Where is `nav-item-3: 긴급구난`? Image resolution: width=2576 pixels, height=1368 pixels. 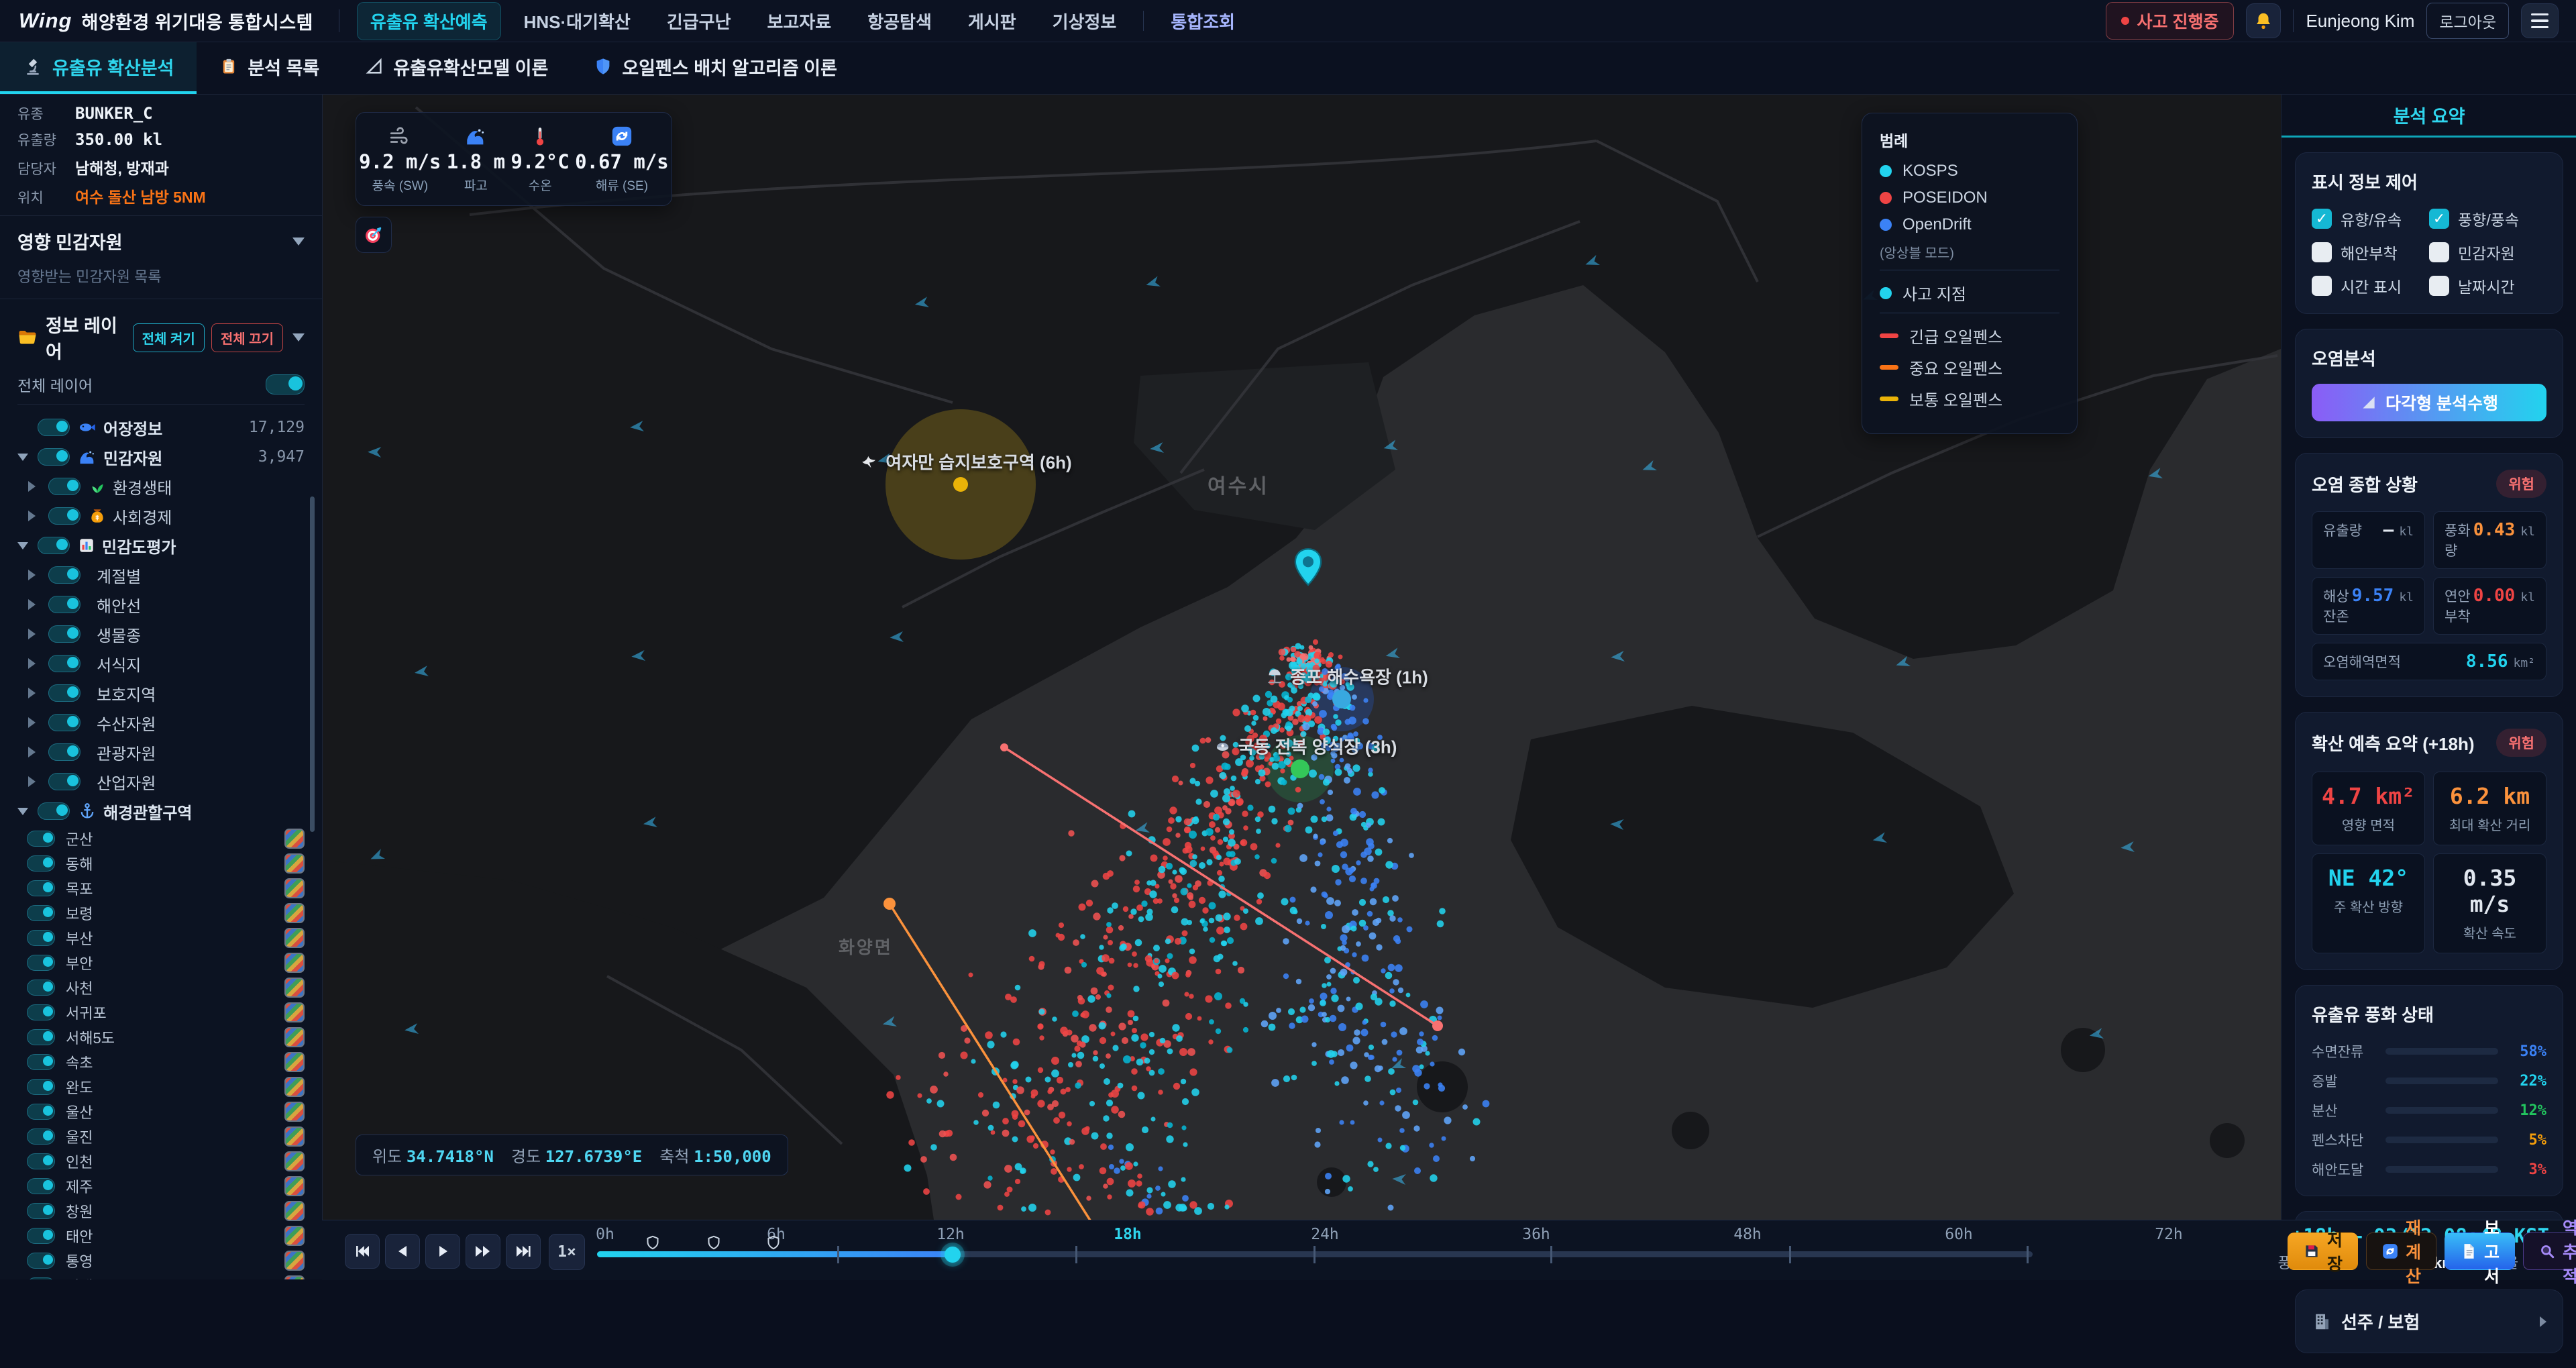
nav-item-3: 긴급구난 is located at coordinates (698, 21).